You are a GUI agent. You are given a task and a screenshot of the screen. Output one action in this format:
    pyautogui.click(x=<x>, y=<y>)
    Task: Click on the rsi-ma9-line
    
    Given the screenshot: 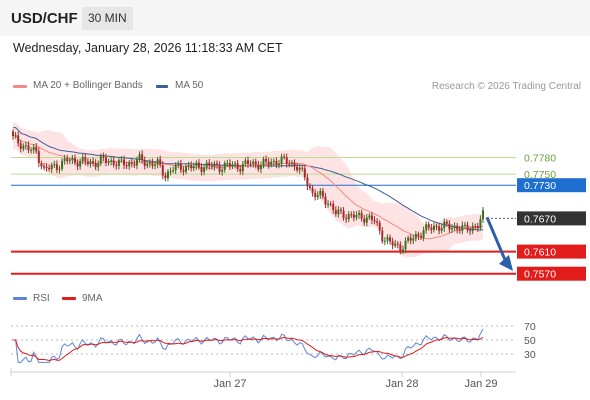 What is the action you would take?
    pyautogui.click(x=248, y=349)
    